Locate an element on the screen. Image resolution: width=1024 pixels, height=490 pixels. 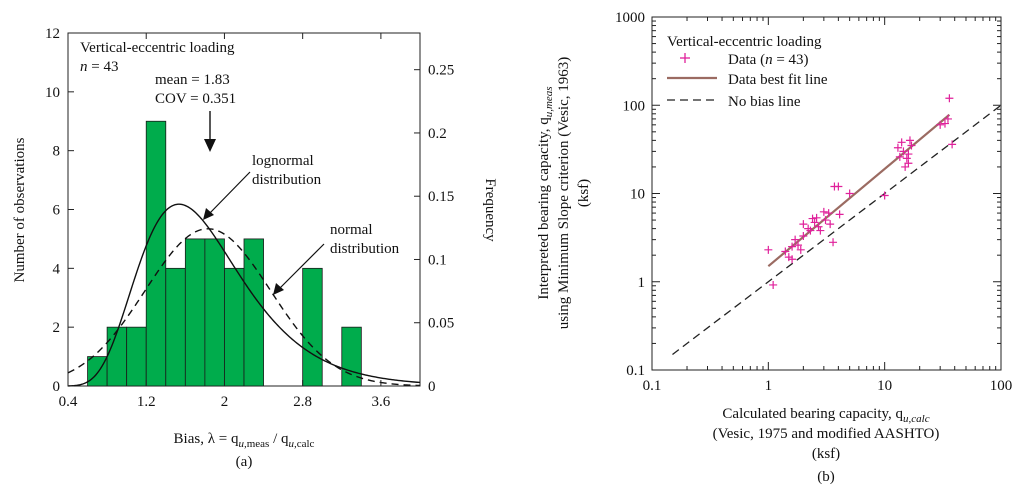
normal-arrow is located at coordinates (299, 269).